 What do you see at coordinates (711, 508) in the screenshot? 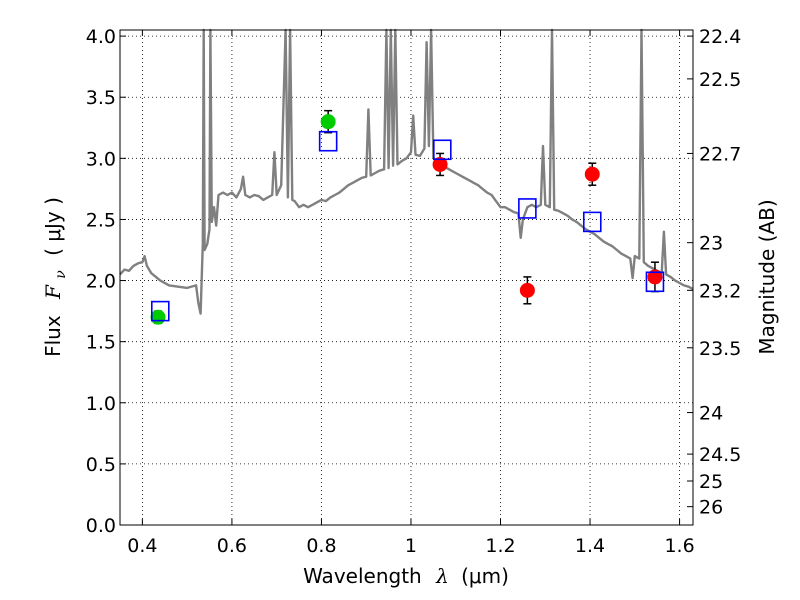
I see `y2-tick-label: 26` at bounding box center [711, 508].